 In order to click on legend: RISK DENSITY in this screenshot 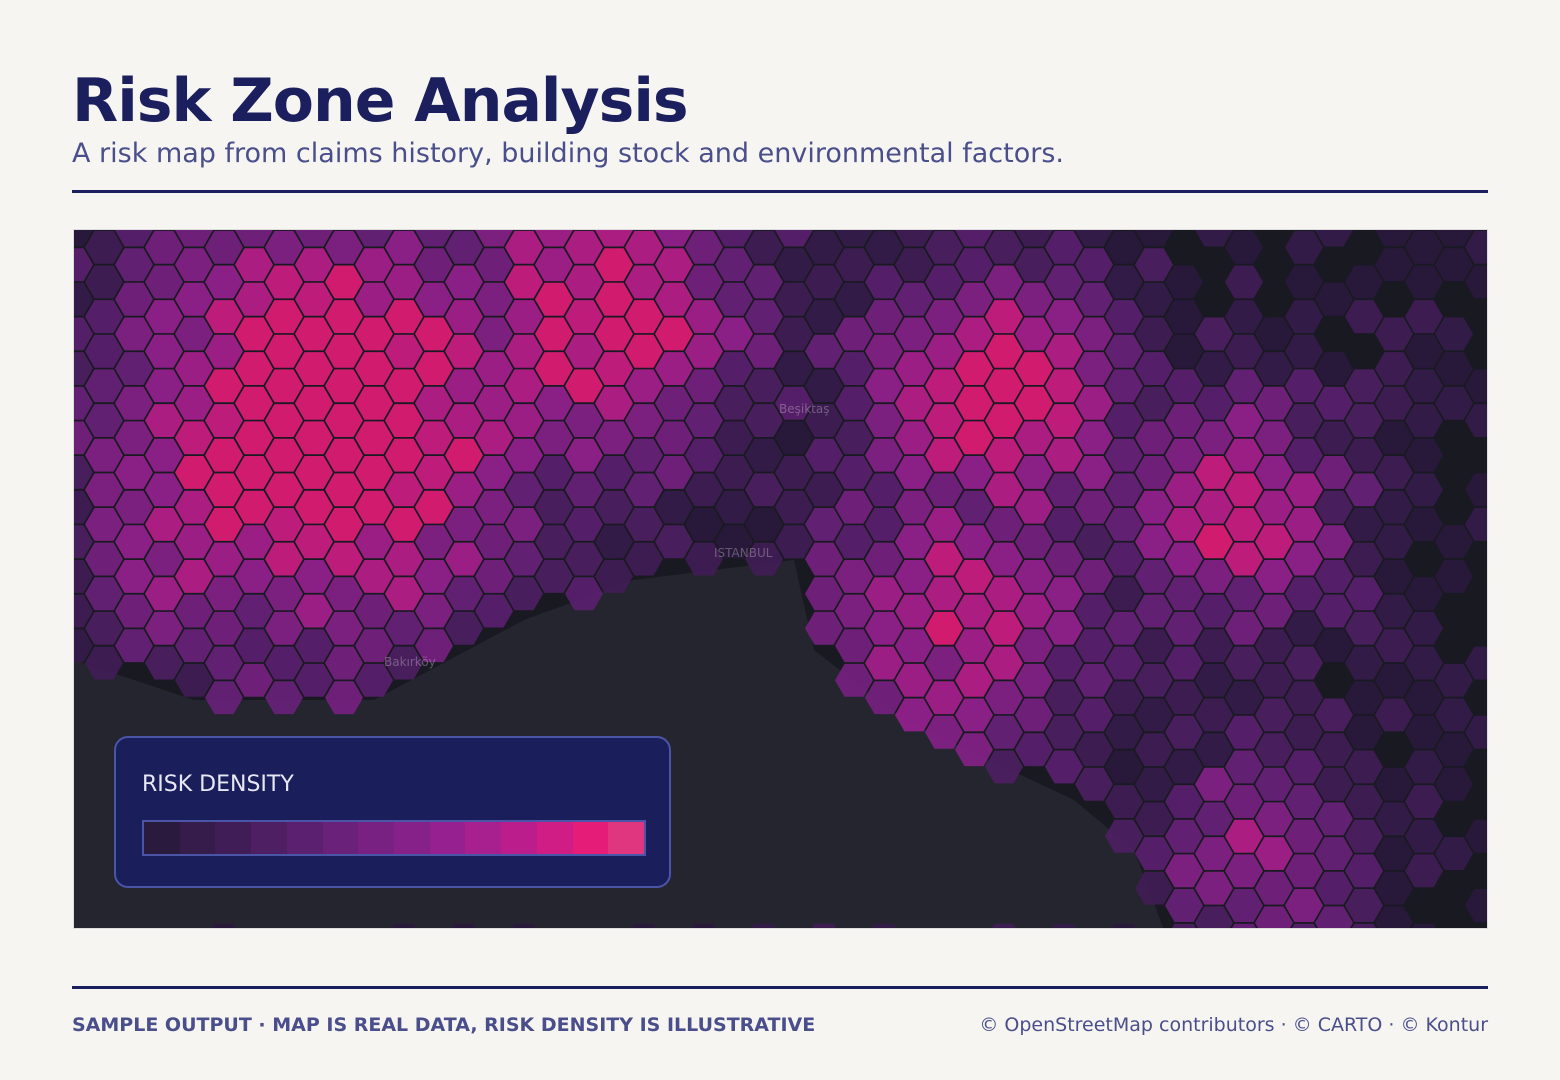, I will do `click(392, 812)`.